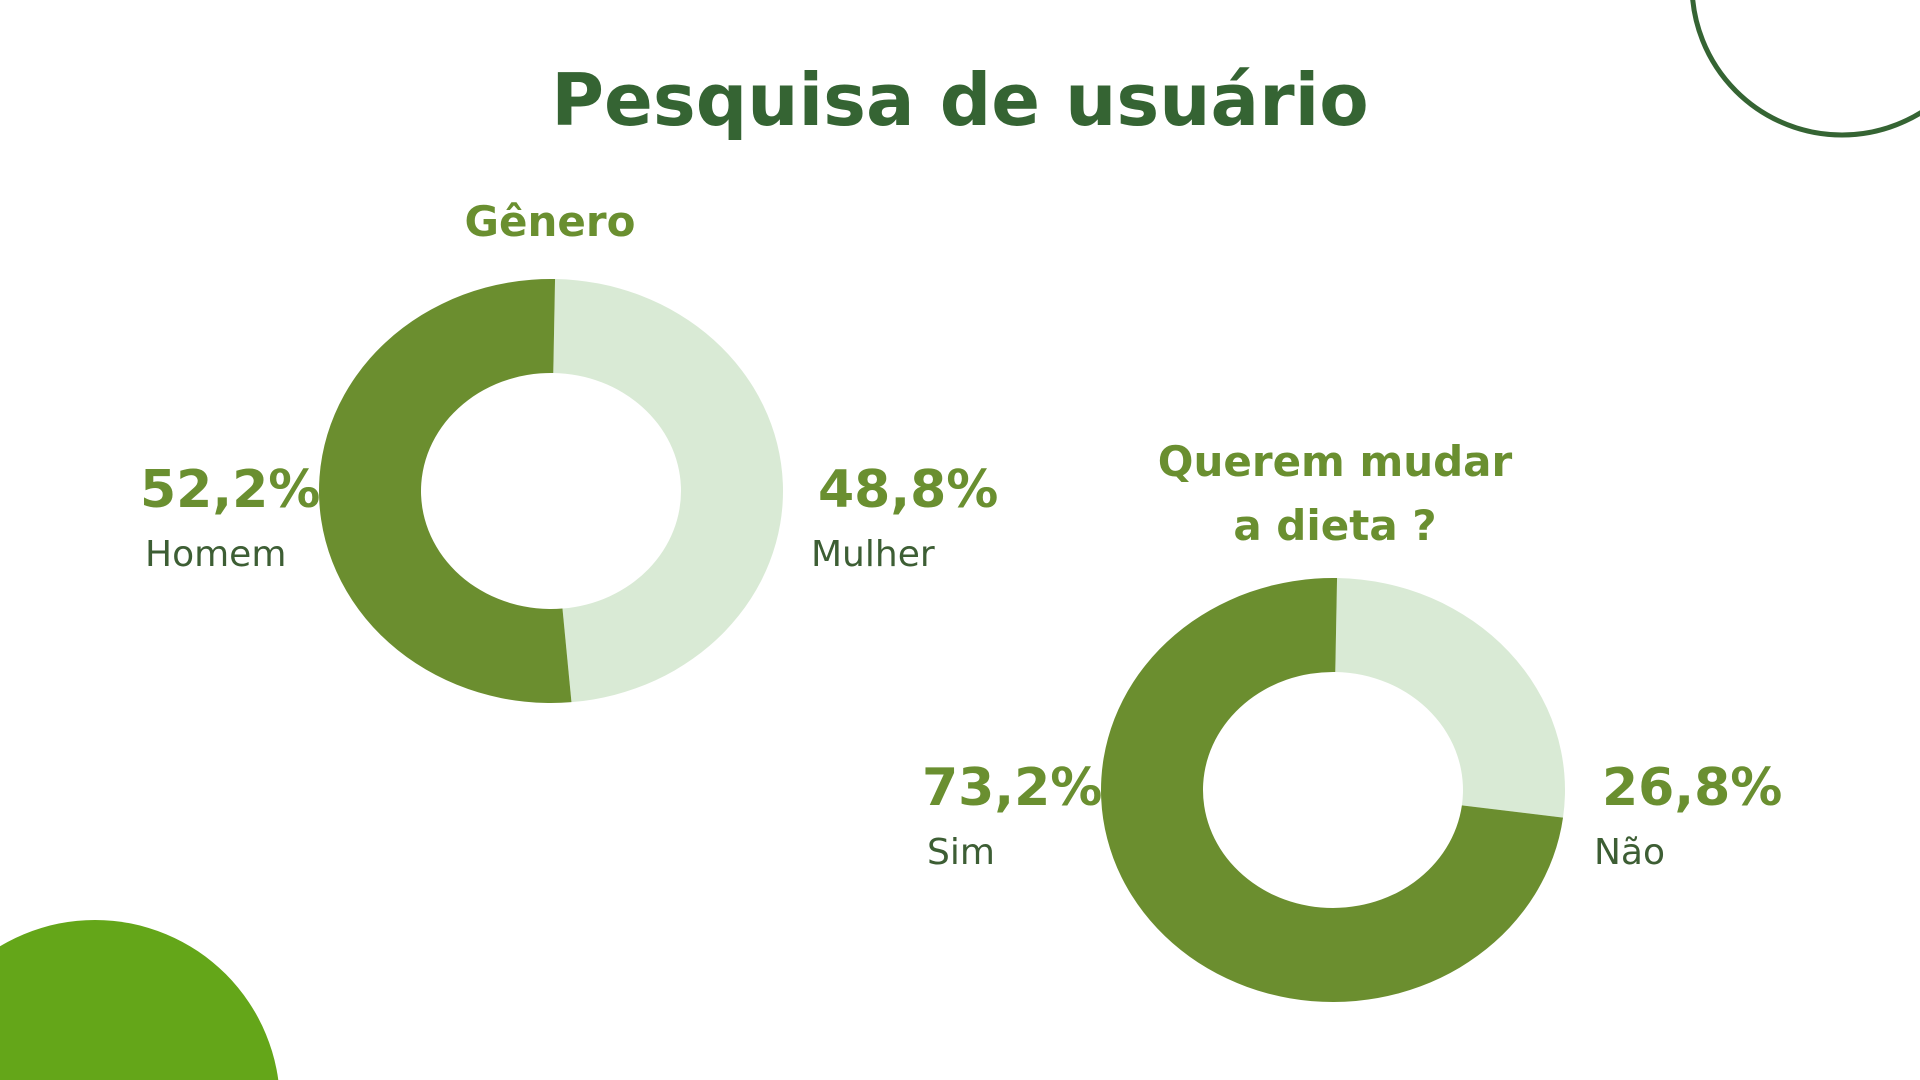 This screenshot has width=1920, height=1080. Describe the element at coordinates (1805, 69) in the screenshot. I see `decorative-ring` at that location.